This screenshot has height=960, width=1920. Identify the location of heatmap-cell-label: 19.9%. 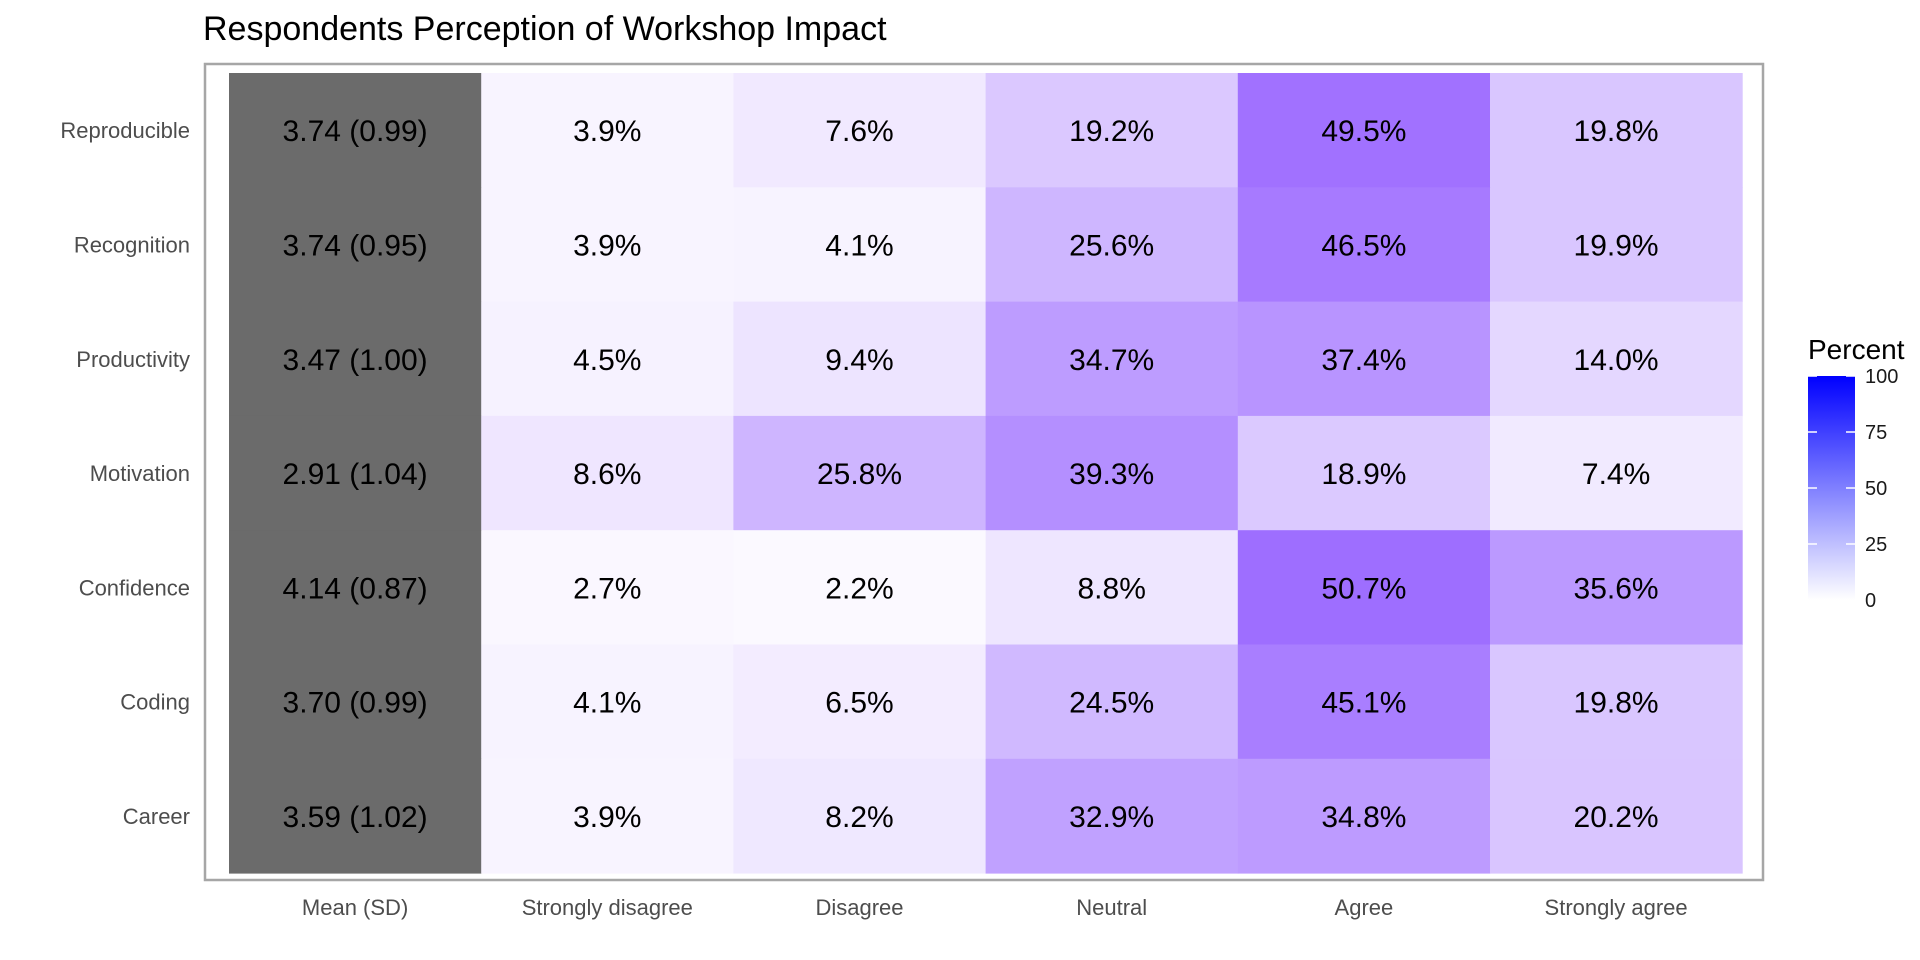
(1616, 245).